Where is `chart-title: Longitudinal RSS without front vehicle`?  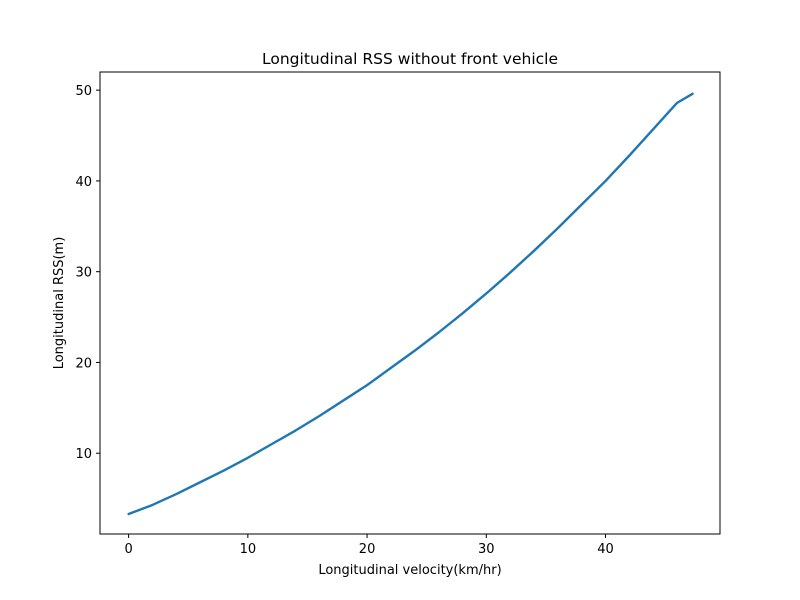
chart-title: Longitudinal RSS without front vehicle is located at coordinates (410, 59).